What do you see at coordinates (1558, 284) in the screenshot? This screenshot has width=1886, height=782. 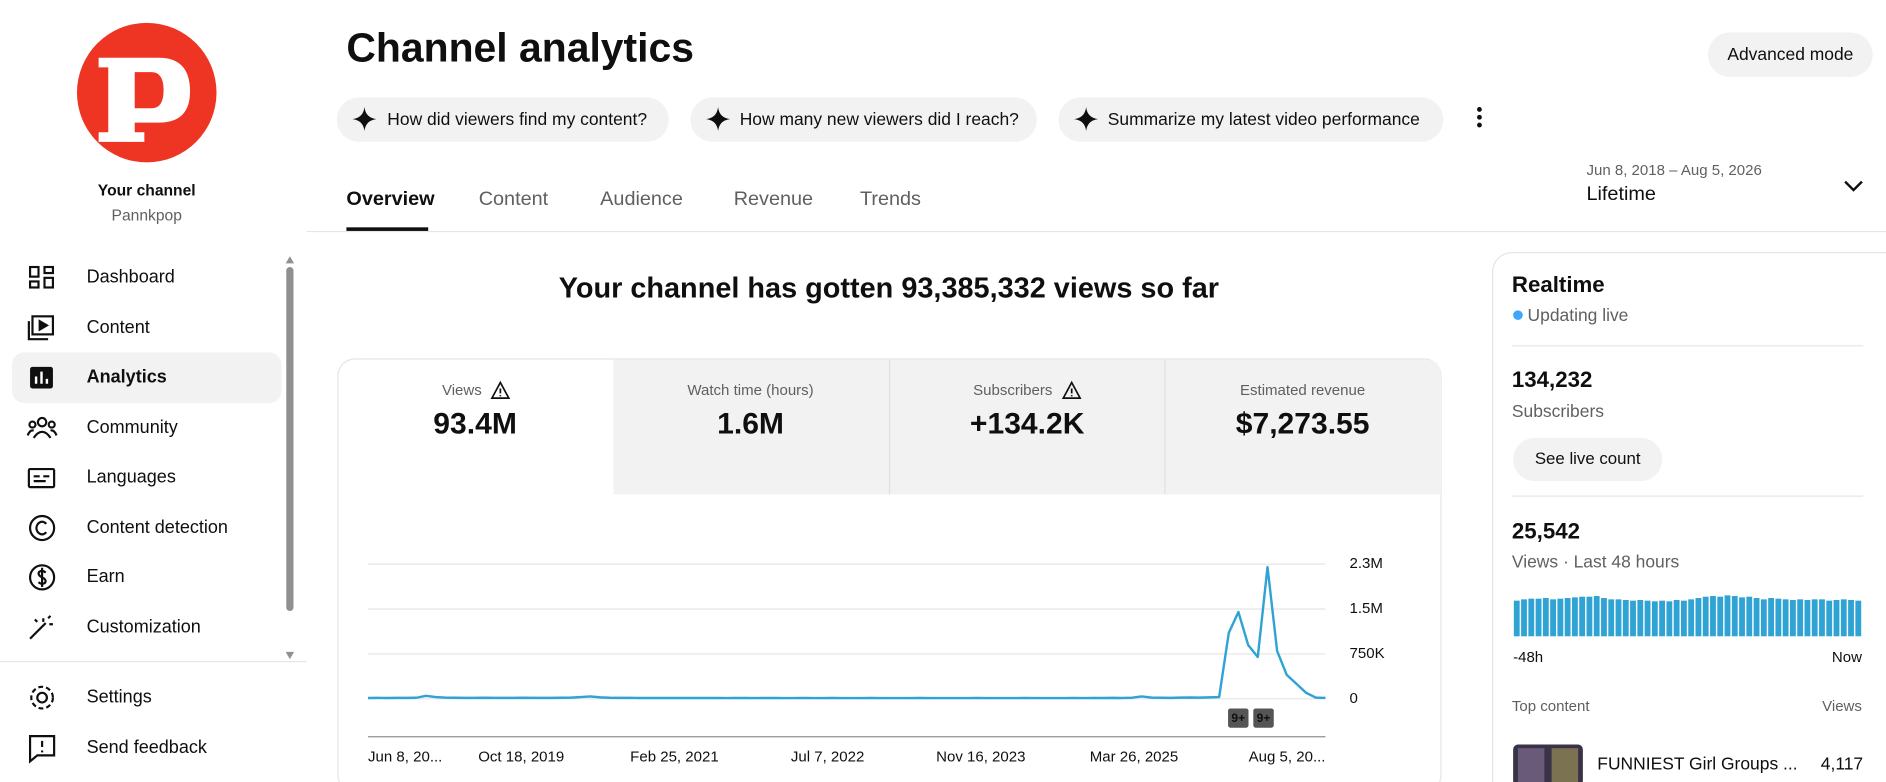 I see `realtime-title: Realtime` at bounding box center [1558, 284].